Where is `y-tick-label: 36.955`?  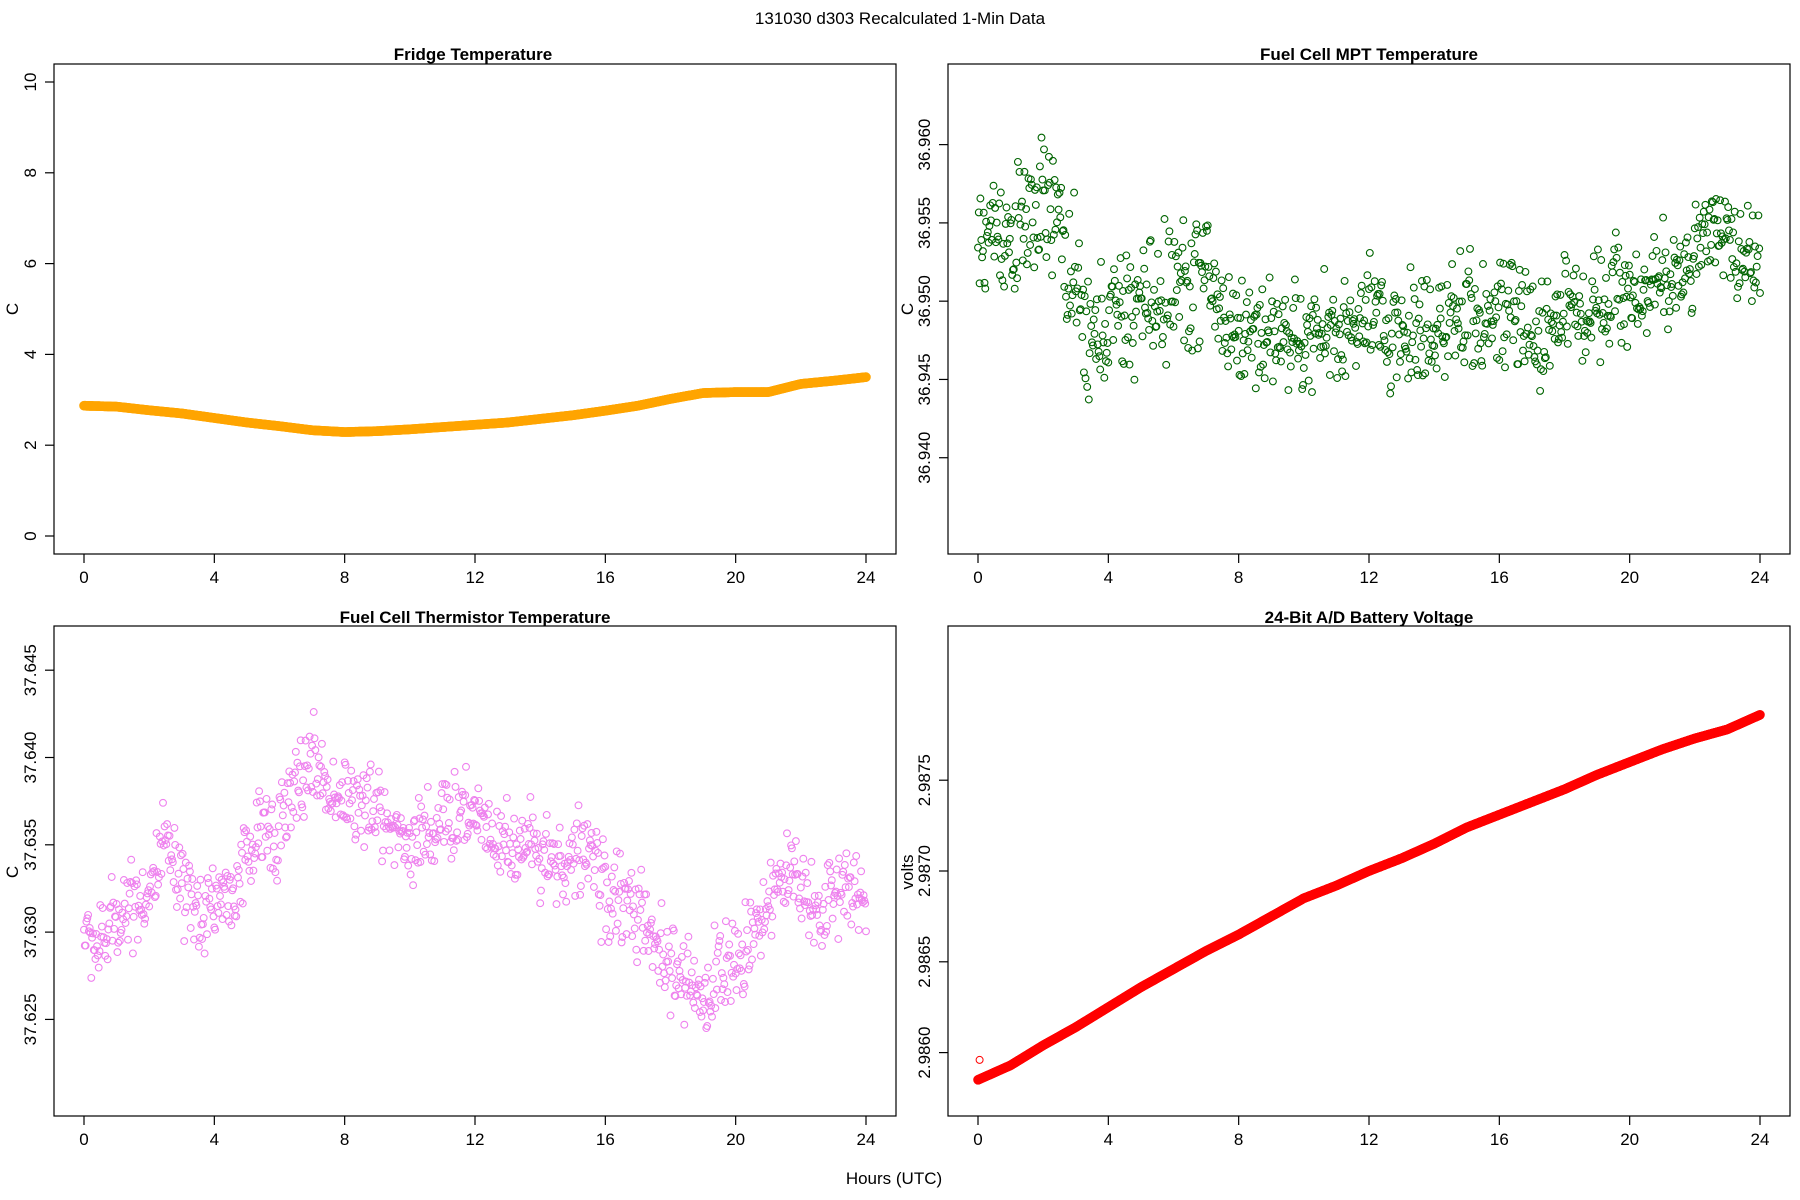
y-tick-label: 36.955 is located at coordinates (924, 223).